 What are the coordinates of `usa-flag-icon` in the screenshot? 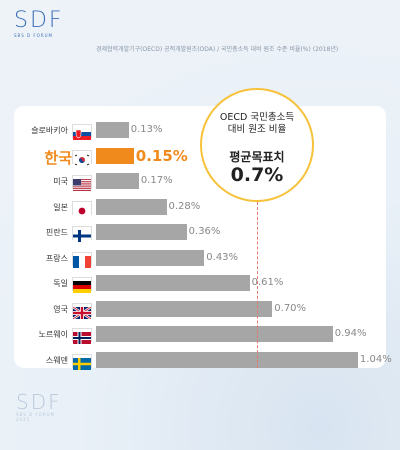 It's located at (82, 183).